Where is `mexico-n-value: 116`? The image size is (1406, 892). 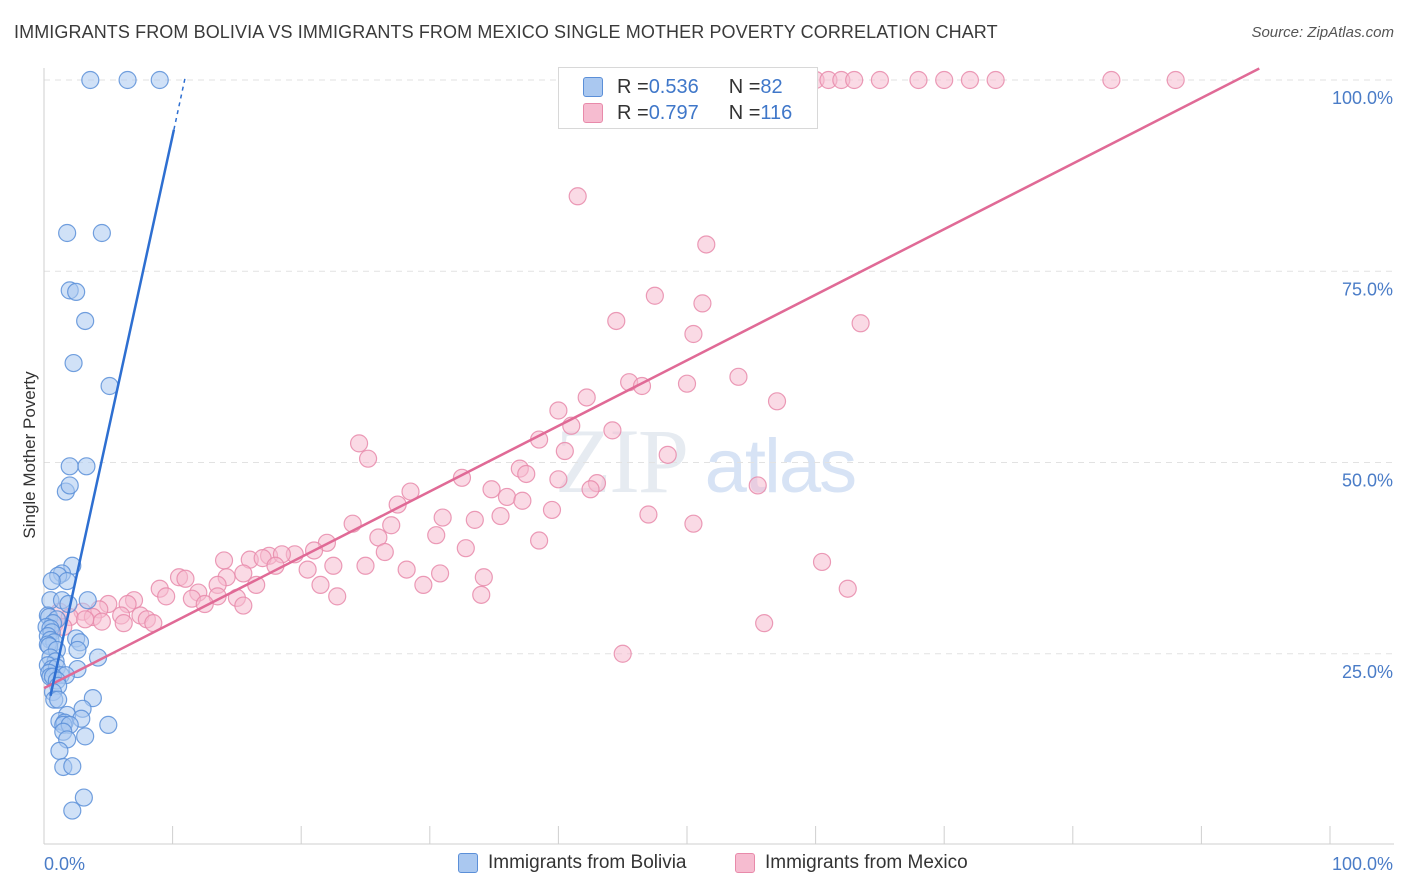
mexico-n-value: 116 is located at coordinates (776, 112).